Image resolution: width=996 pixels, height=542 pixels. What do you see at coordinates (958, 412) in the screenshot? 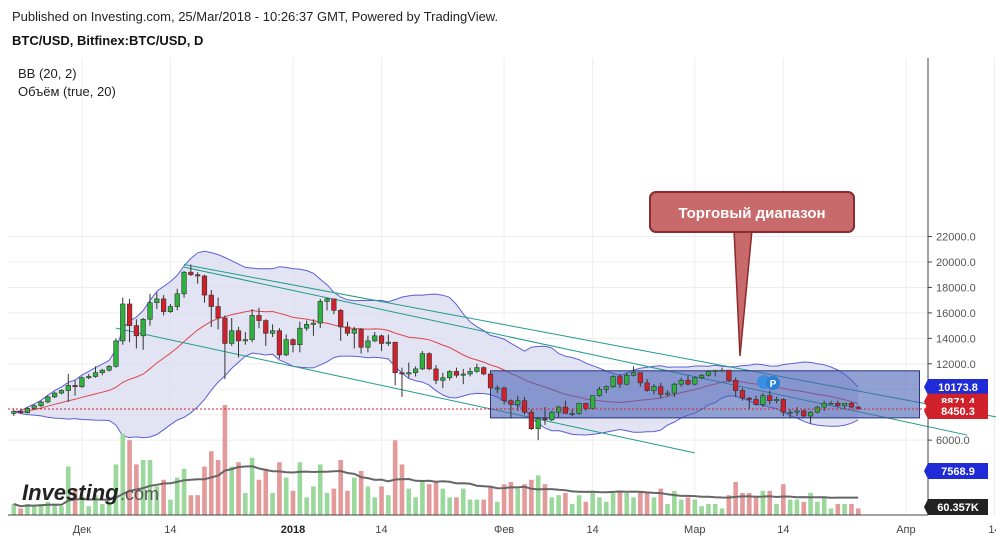
I see `price-tag-label: 8450.3` at bounding box center [958, 412].